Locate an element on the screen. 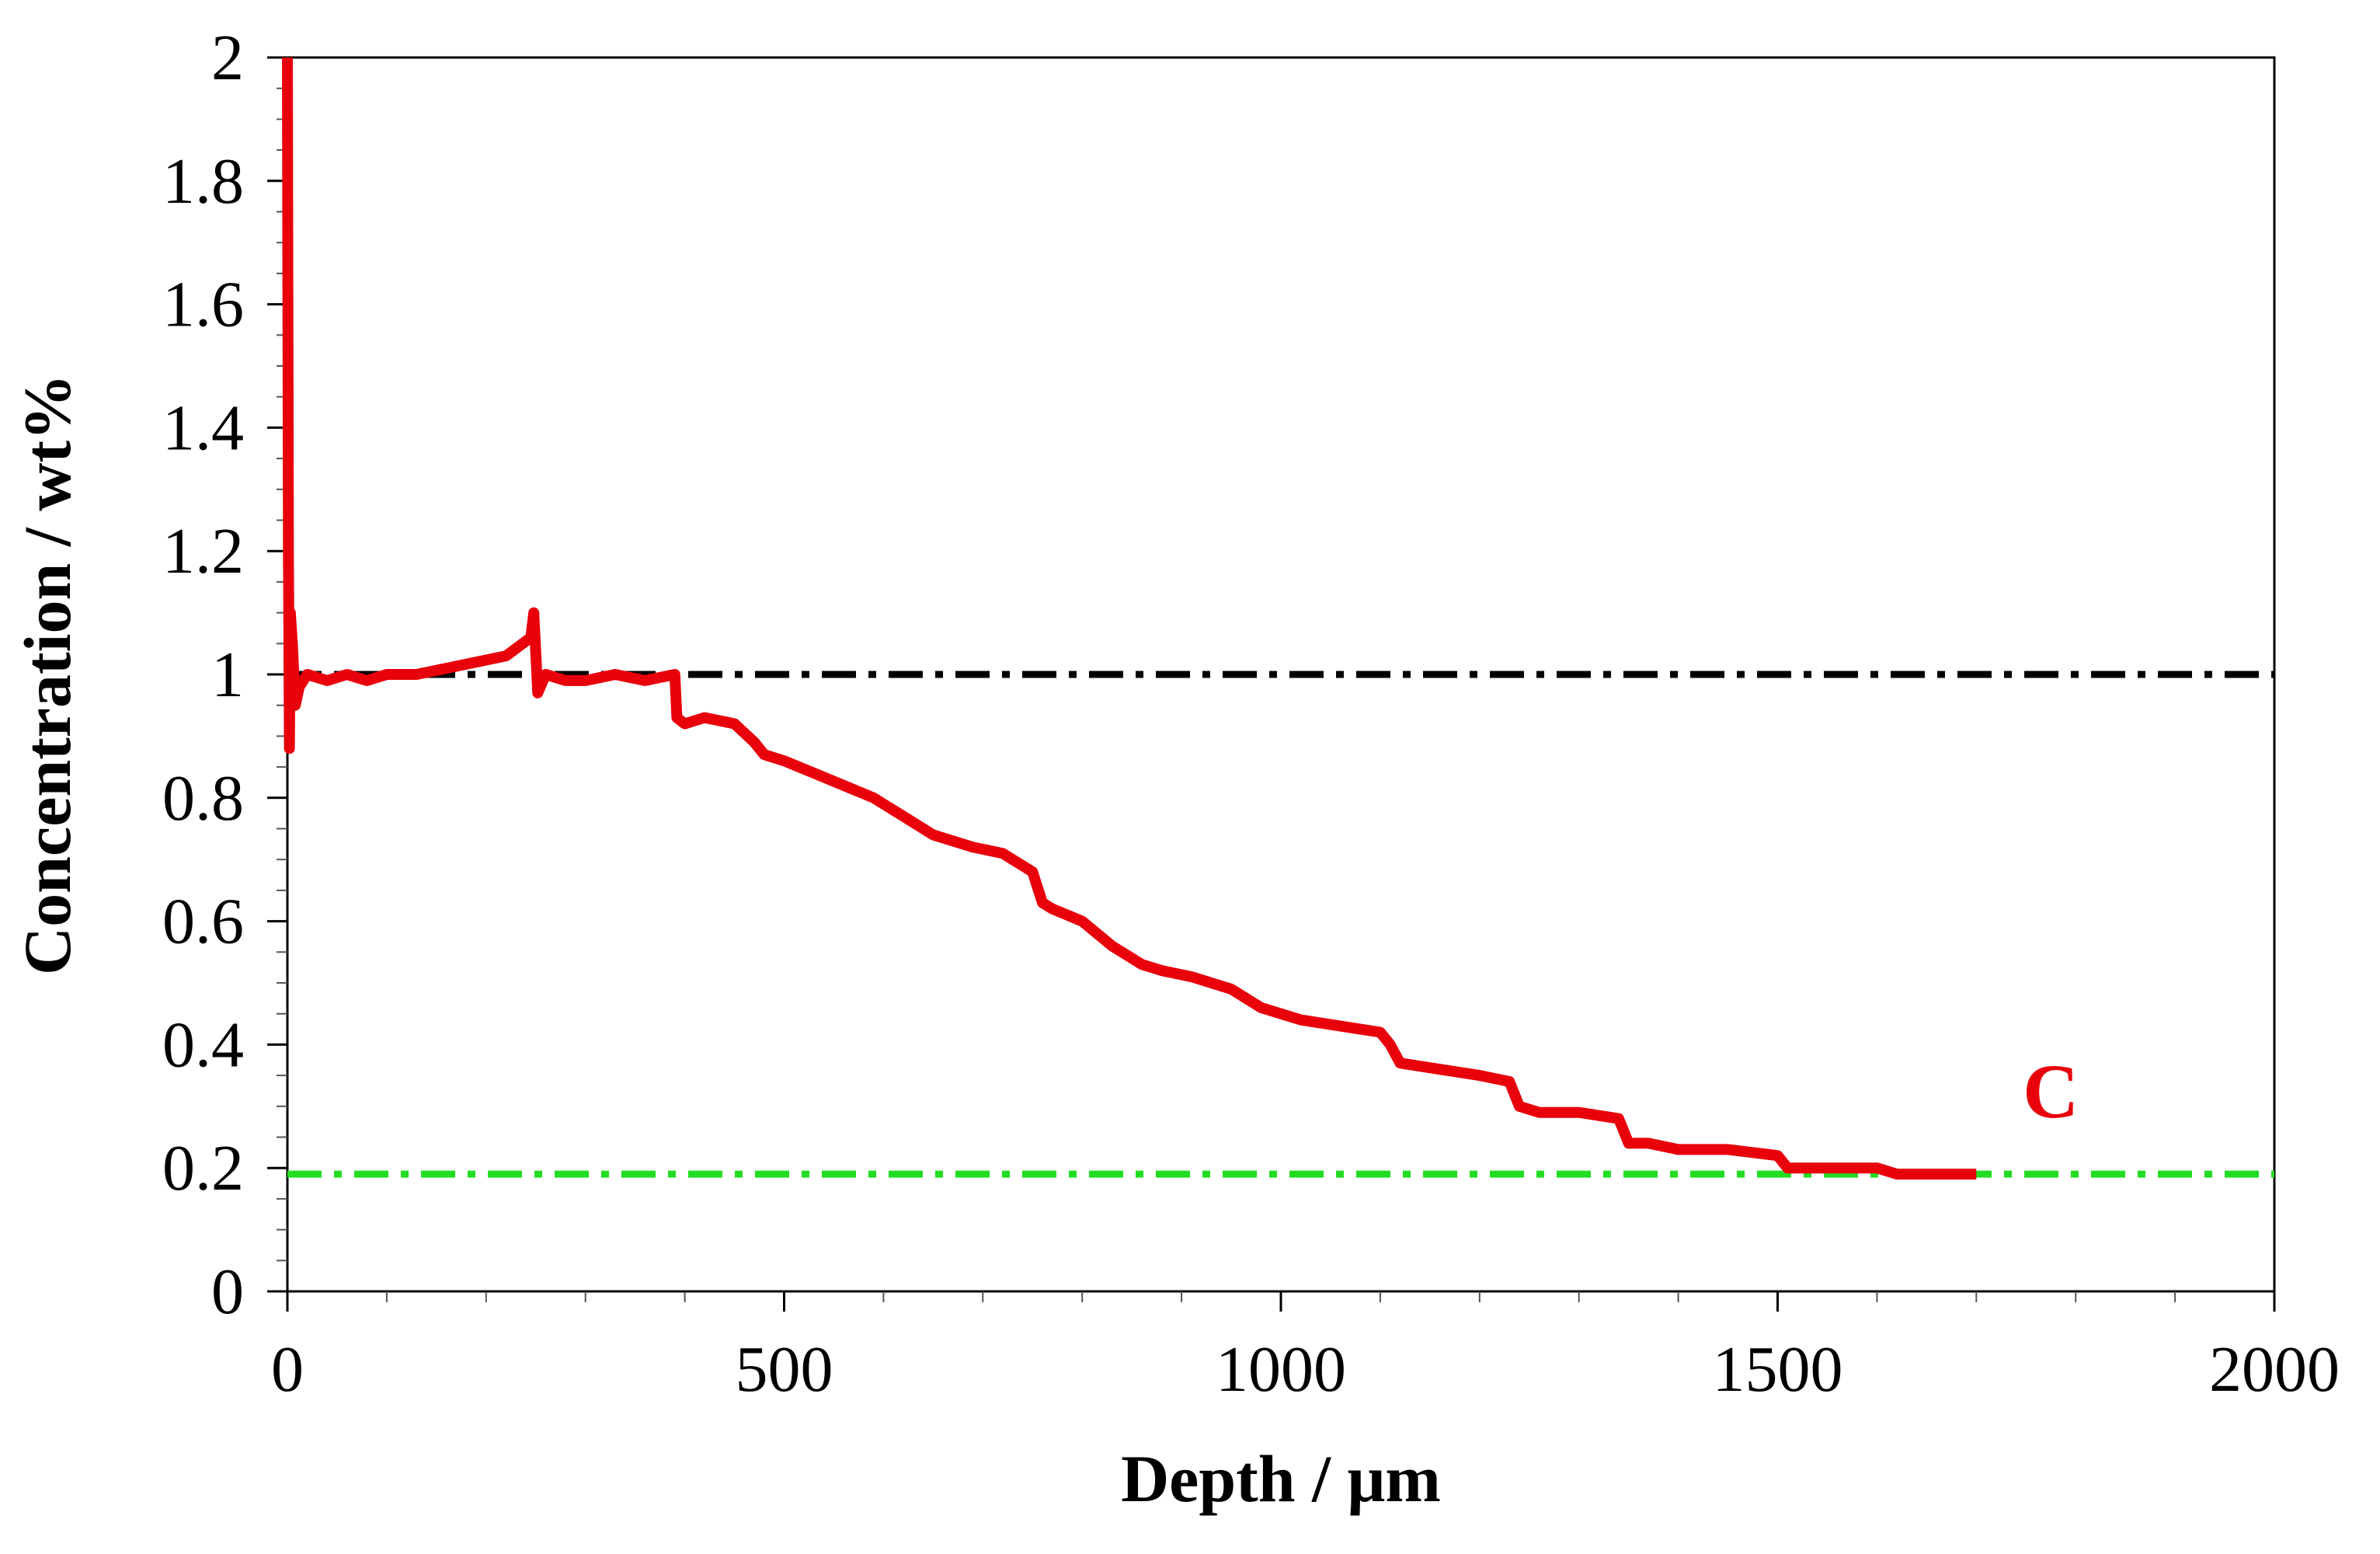 The height and width of the screenshot is (1554, 2380). y-tick-label: 0.8 is located at coordinates (203, 798).